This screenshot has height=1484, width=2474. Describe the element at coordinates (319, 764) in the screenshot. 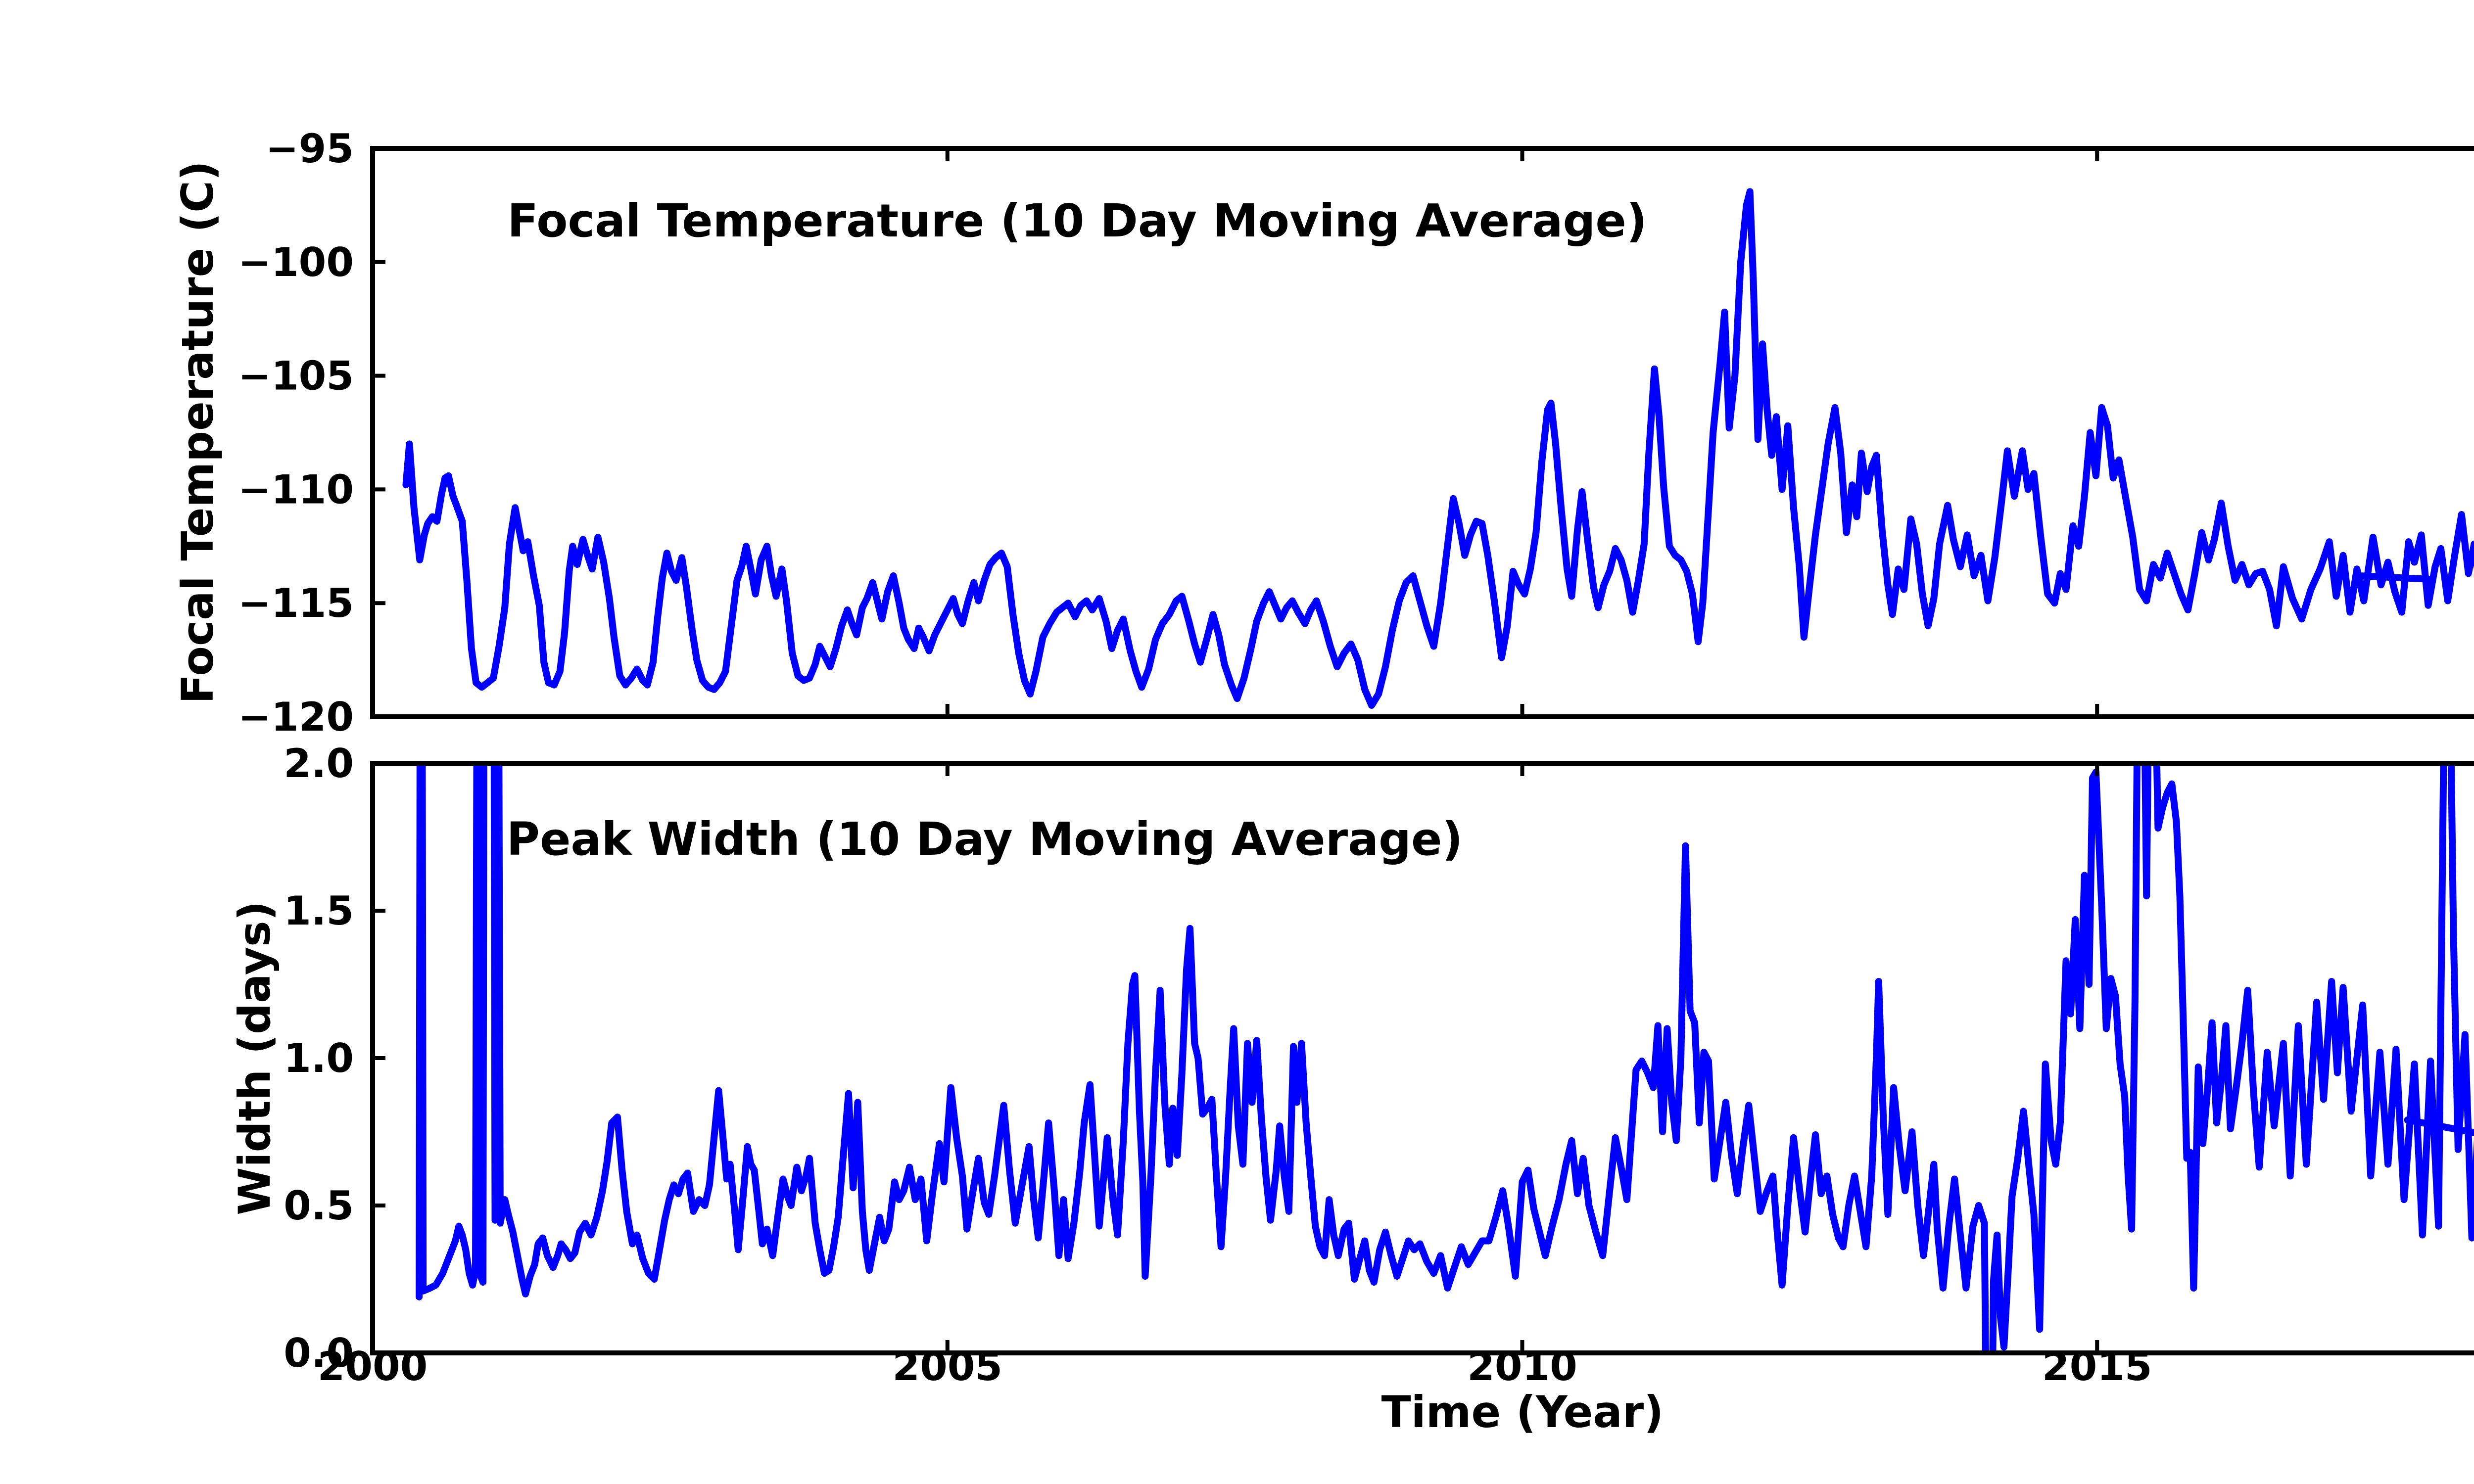

I see `y-tick-label: 2.0` at that location.